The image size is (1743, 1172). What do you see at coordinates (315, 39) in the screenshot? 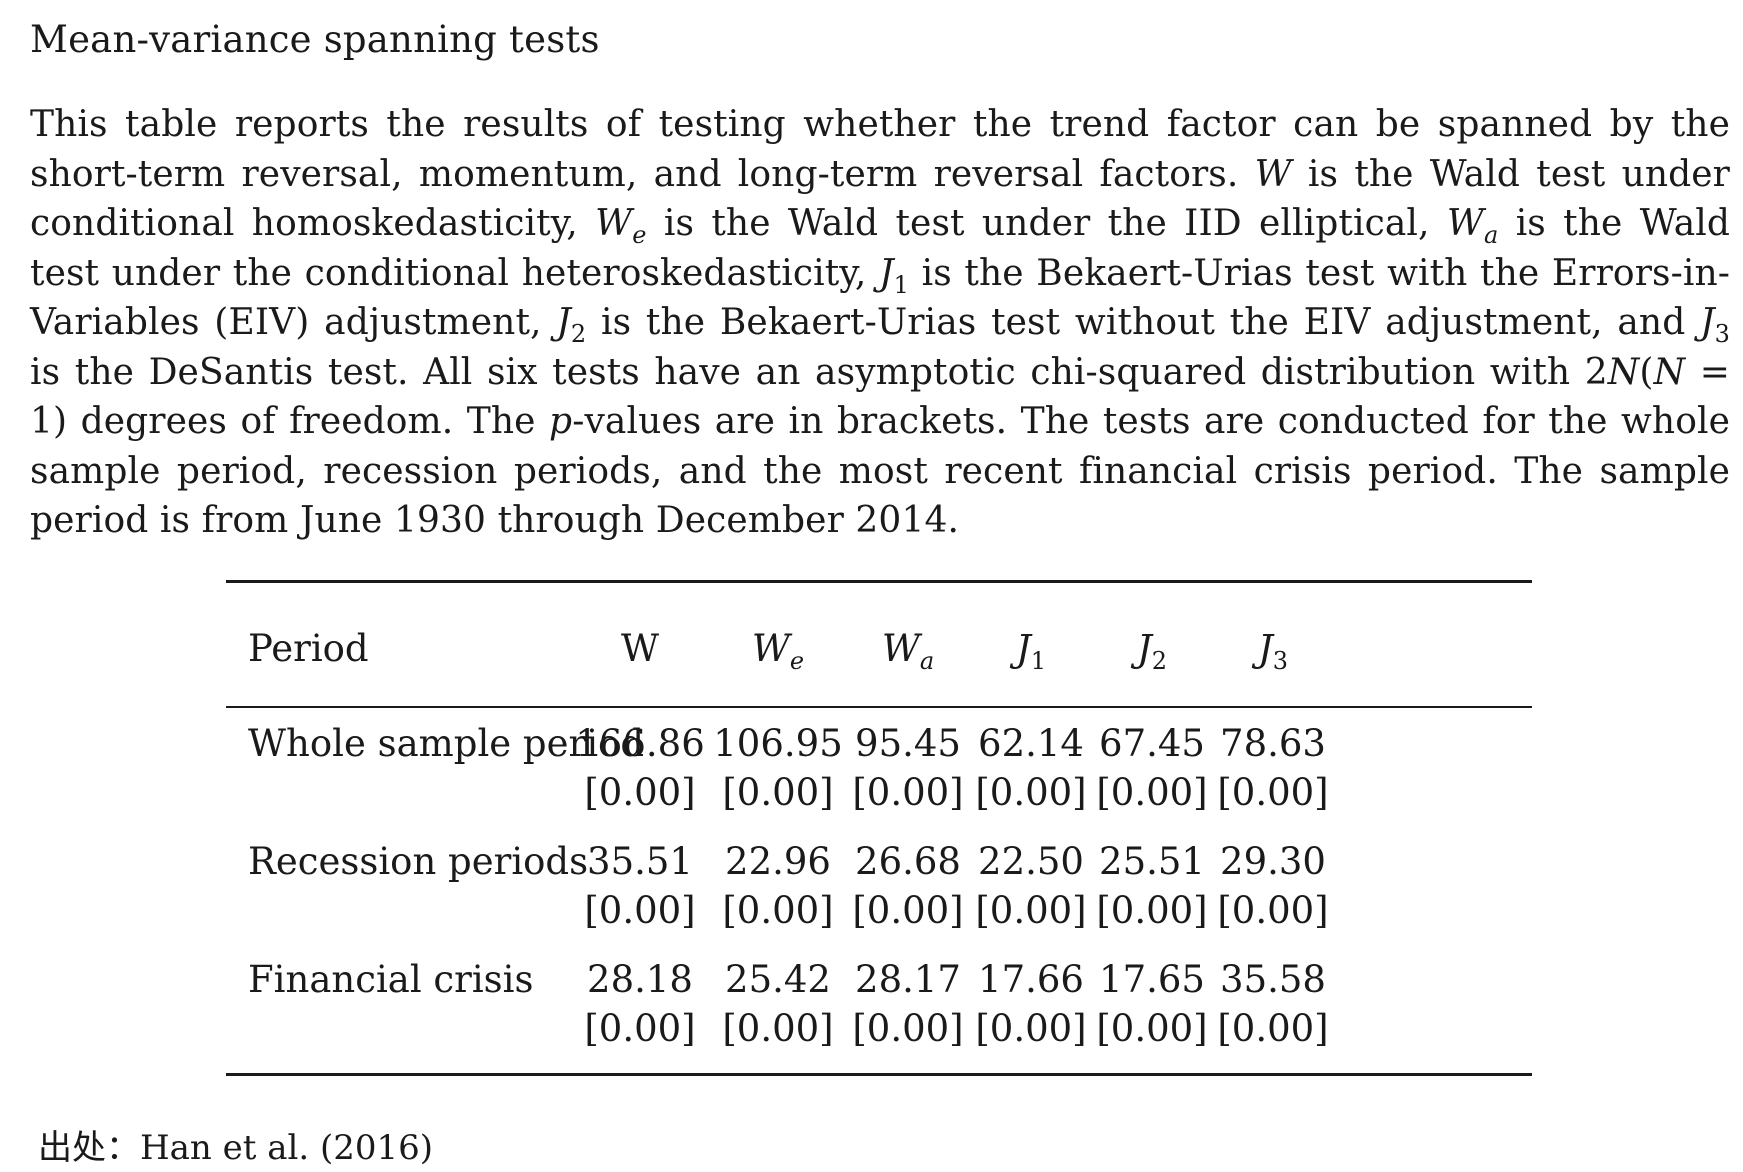
I see `table-title: Mean-variance spanning tests` at bounding box center [315, 39].